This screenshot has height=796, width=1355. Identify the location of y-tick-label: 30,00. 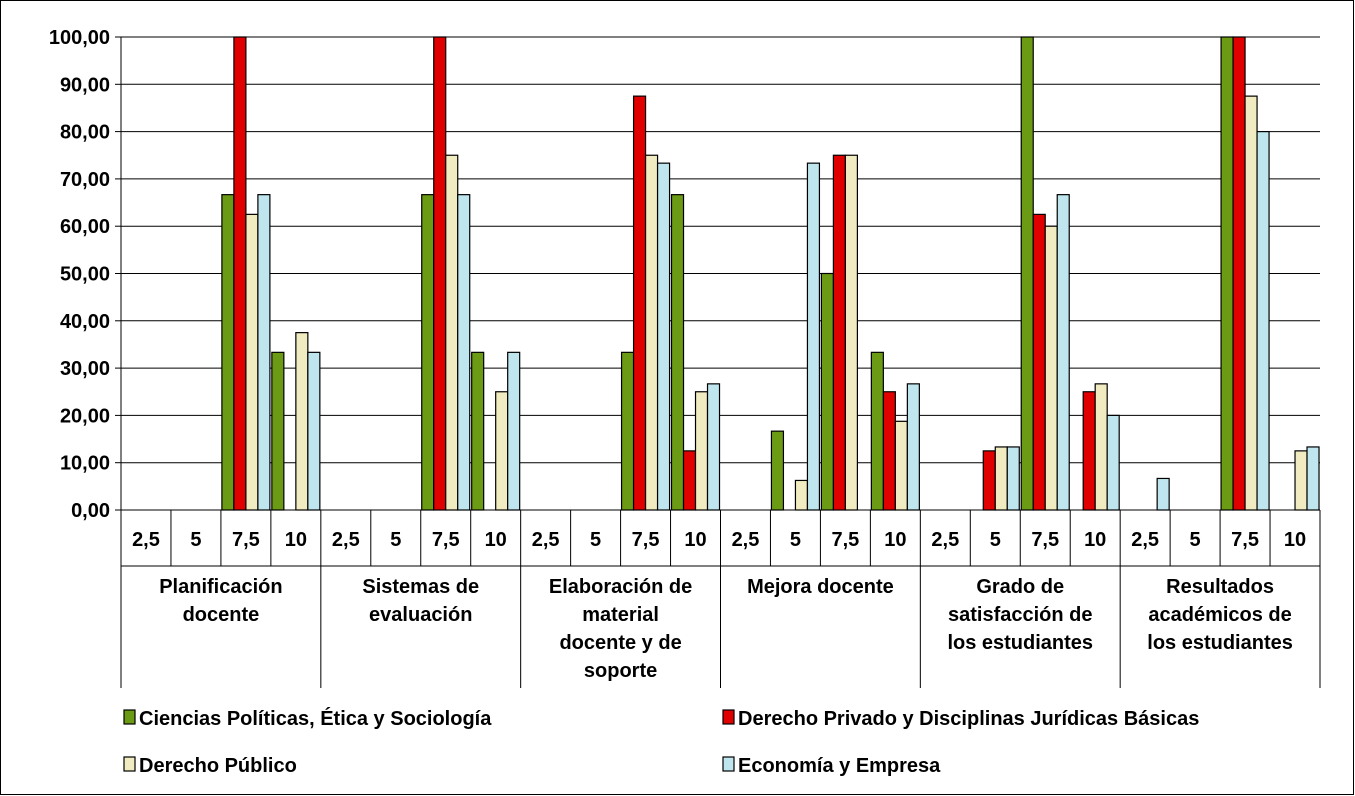
(85, 369).